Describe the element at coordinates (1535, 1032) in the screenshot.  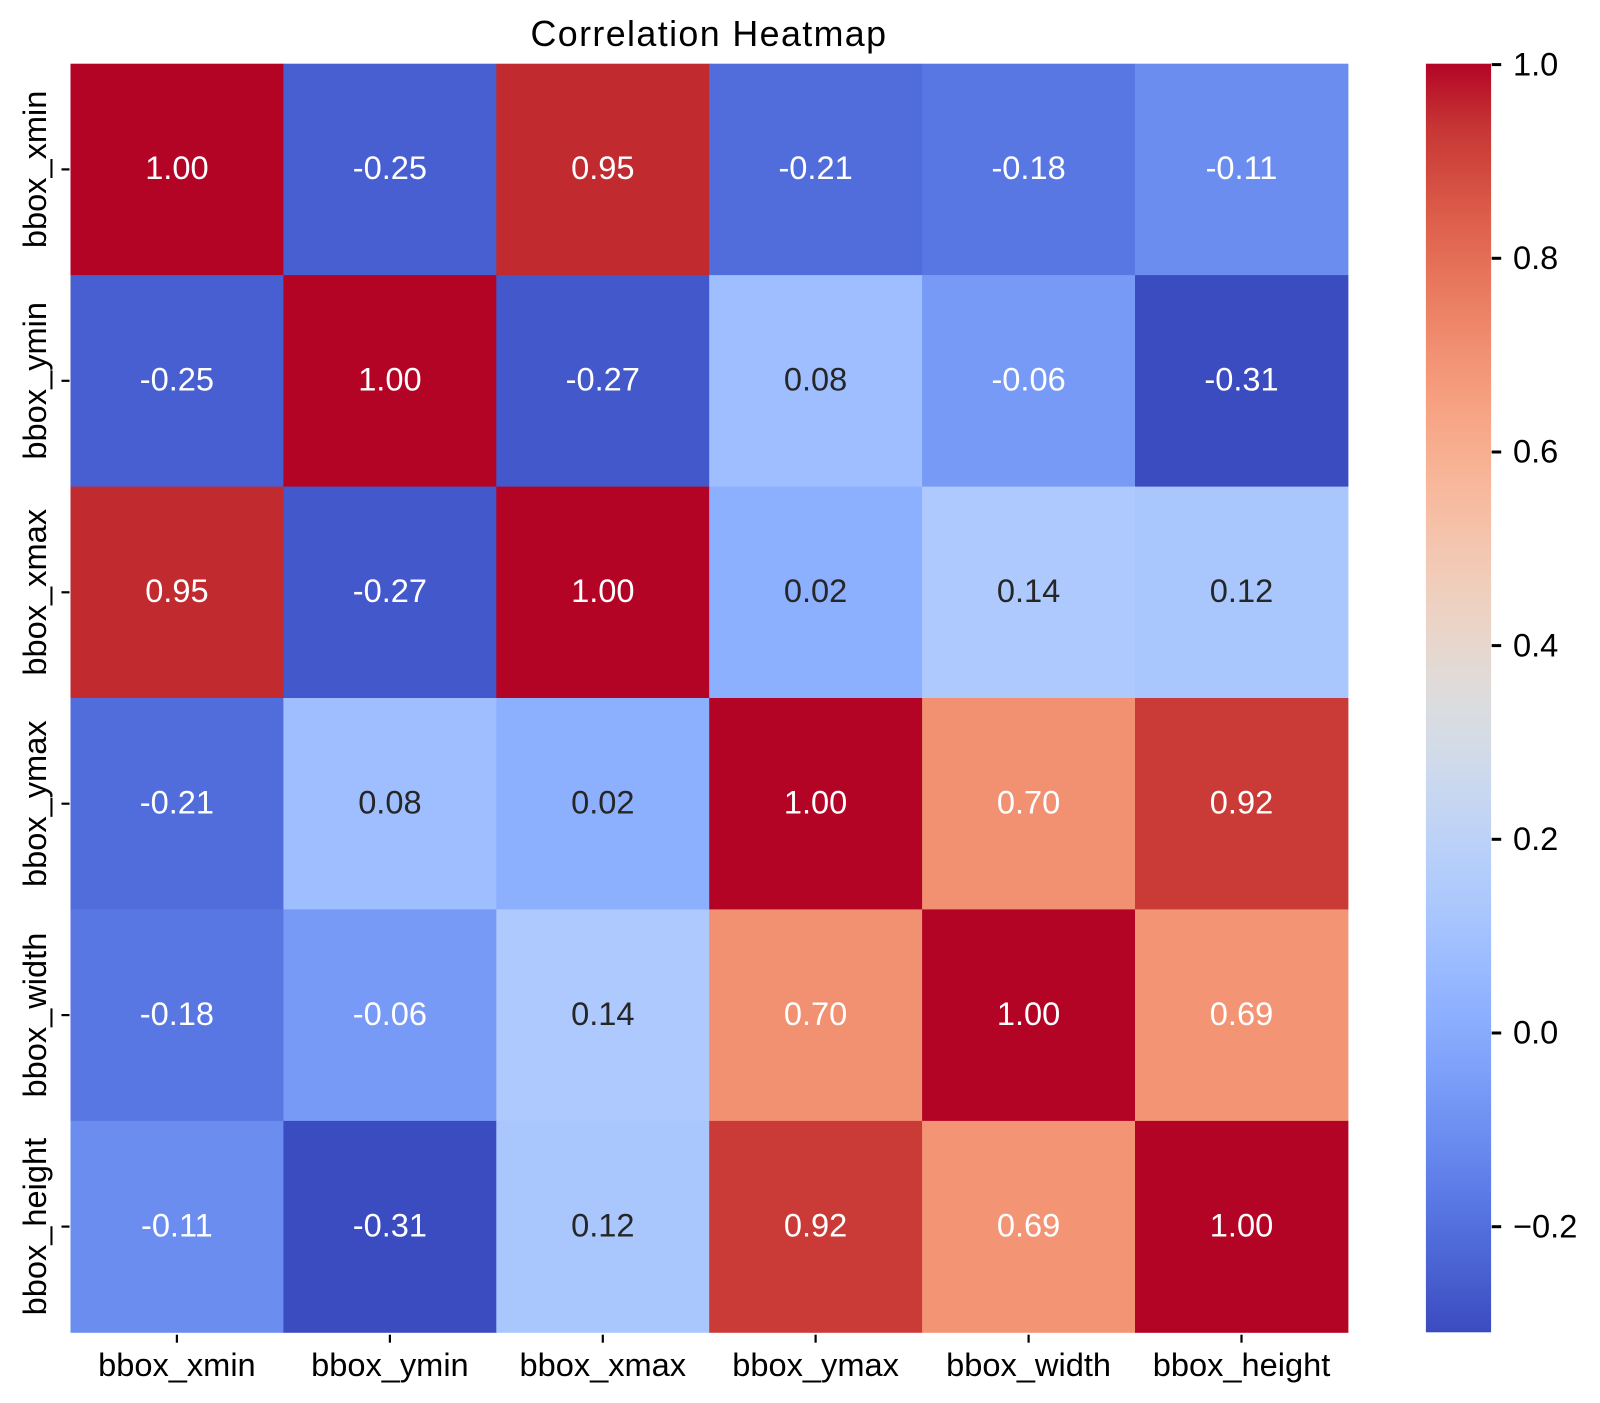
I see `svg-text: 0.0` at that location.